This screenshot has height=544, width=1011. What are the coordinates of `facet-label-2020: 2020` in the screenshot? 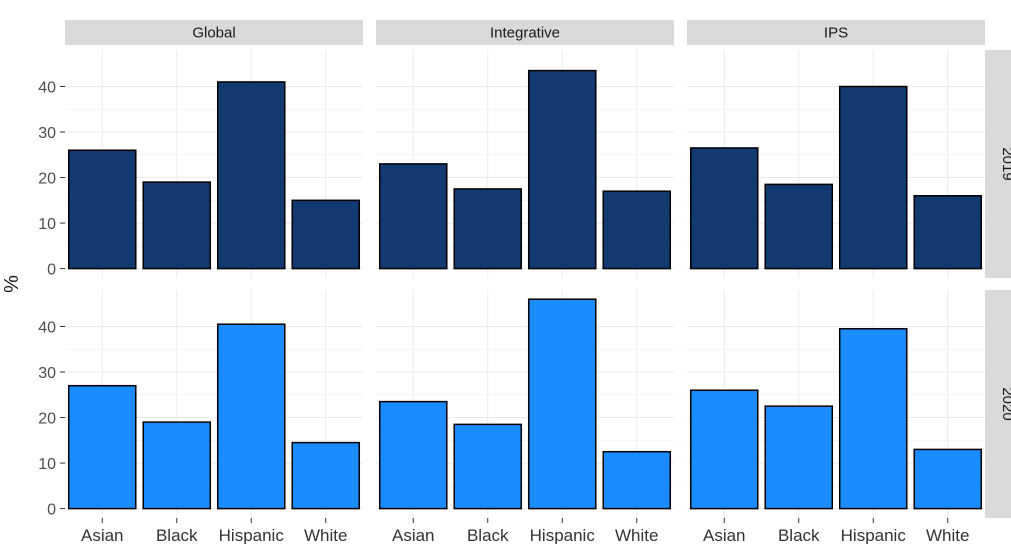 It's located at (1005, 403).